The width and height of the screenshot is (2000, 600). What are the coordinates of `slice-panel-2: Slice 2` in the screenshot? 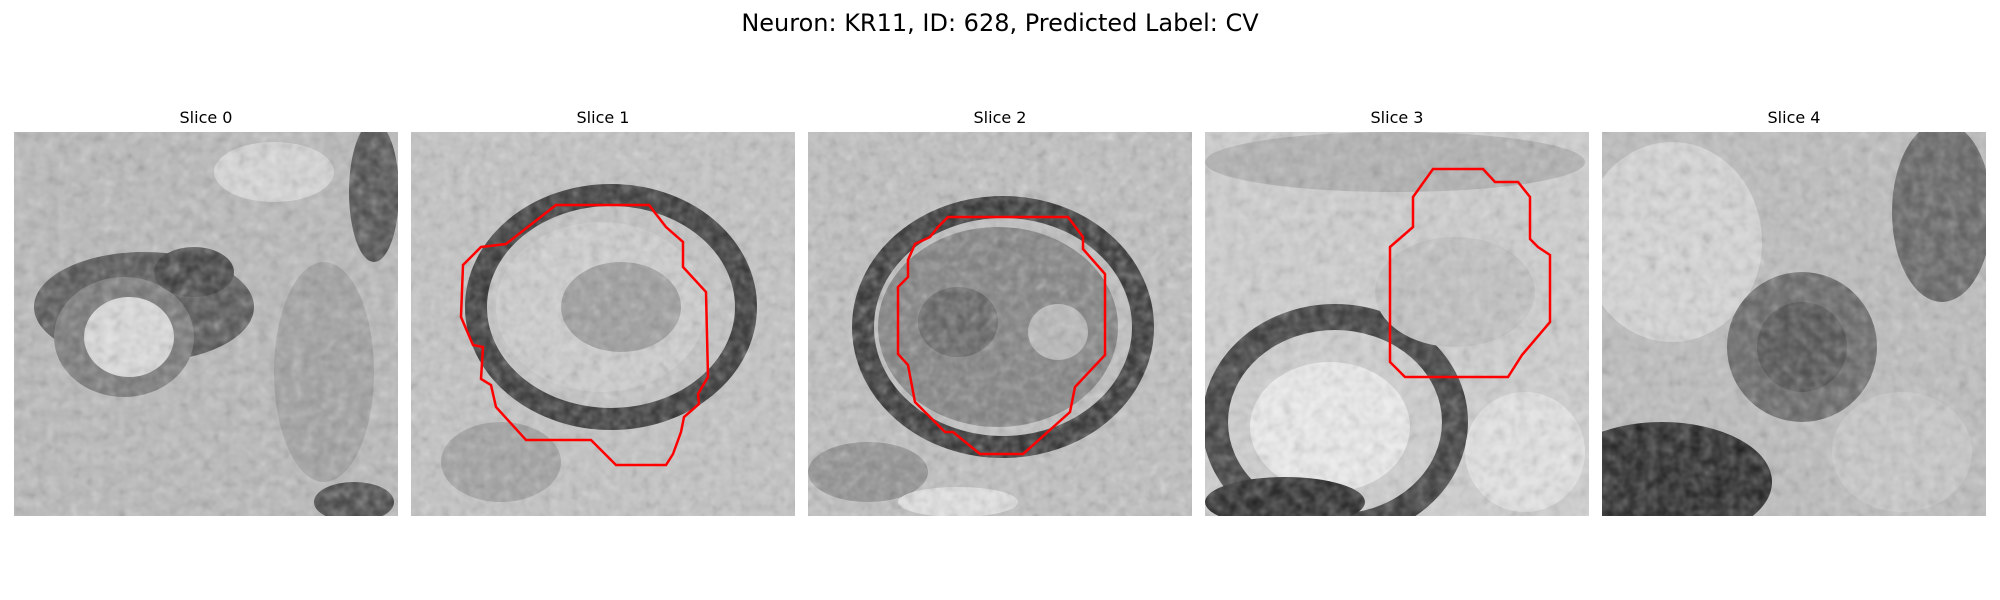 It's located at (1000, 312).